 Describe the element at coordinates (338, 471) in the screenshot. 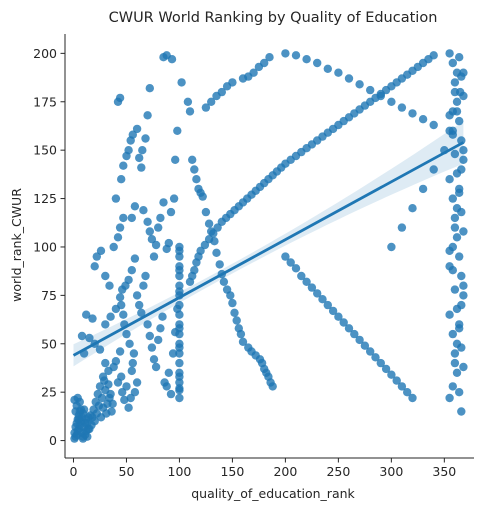

I see `x-tick-label: 250` at that location.